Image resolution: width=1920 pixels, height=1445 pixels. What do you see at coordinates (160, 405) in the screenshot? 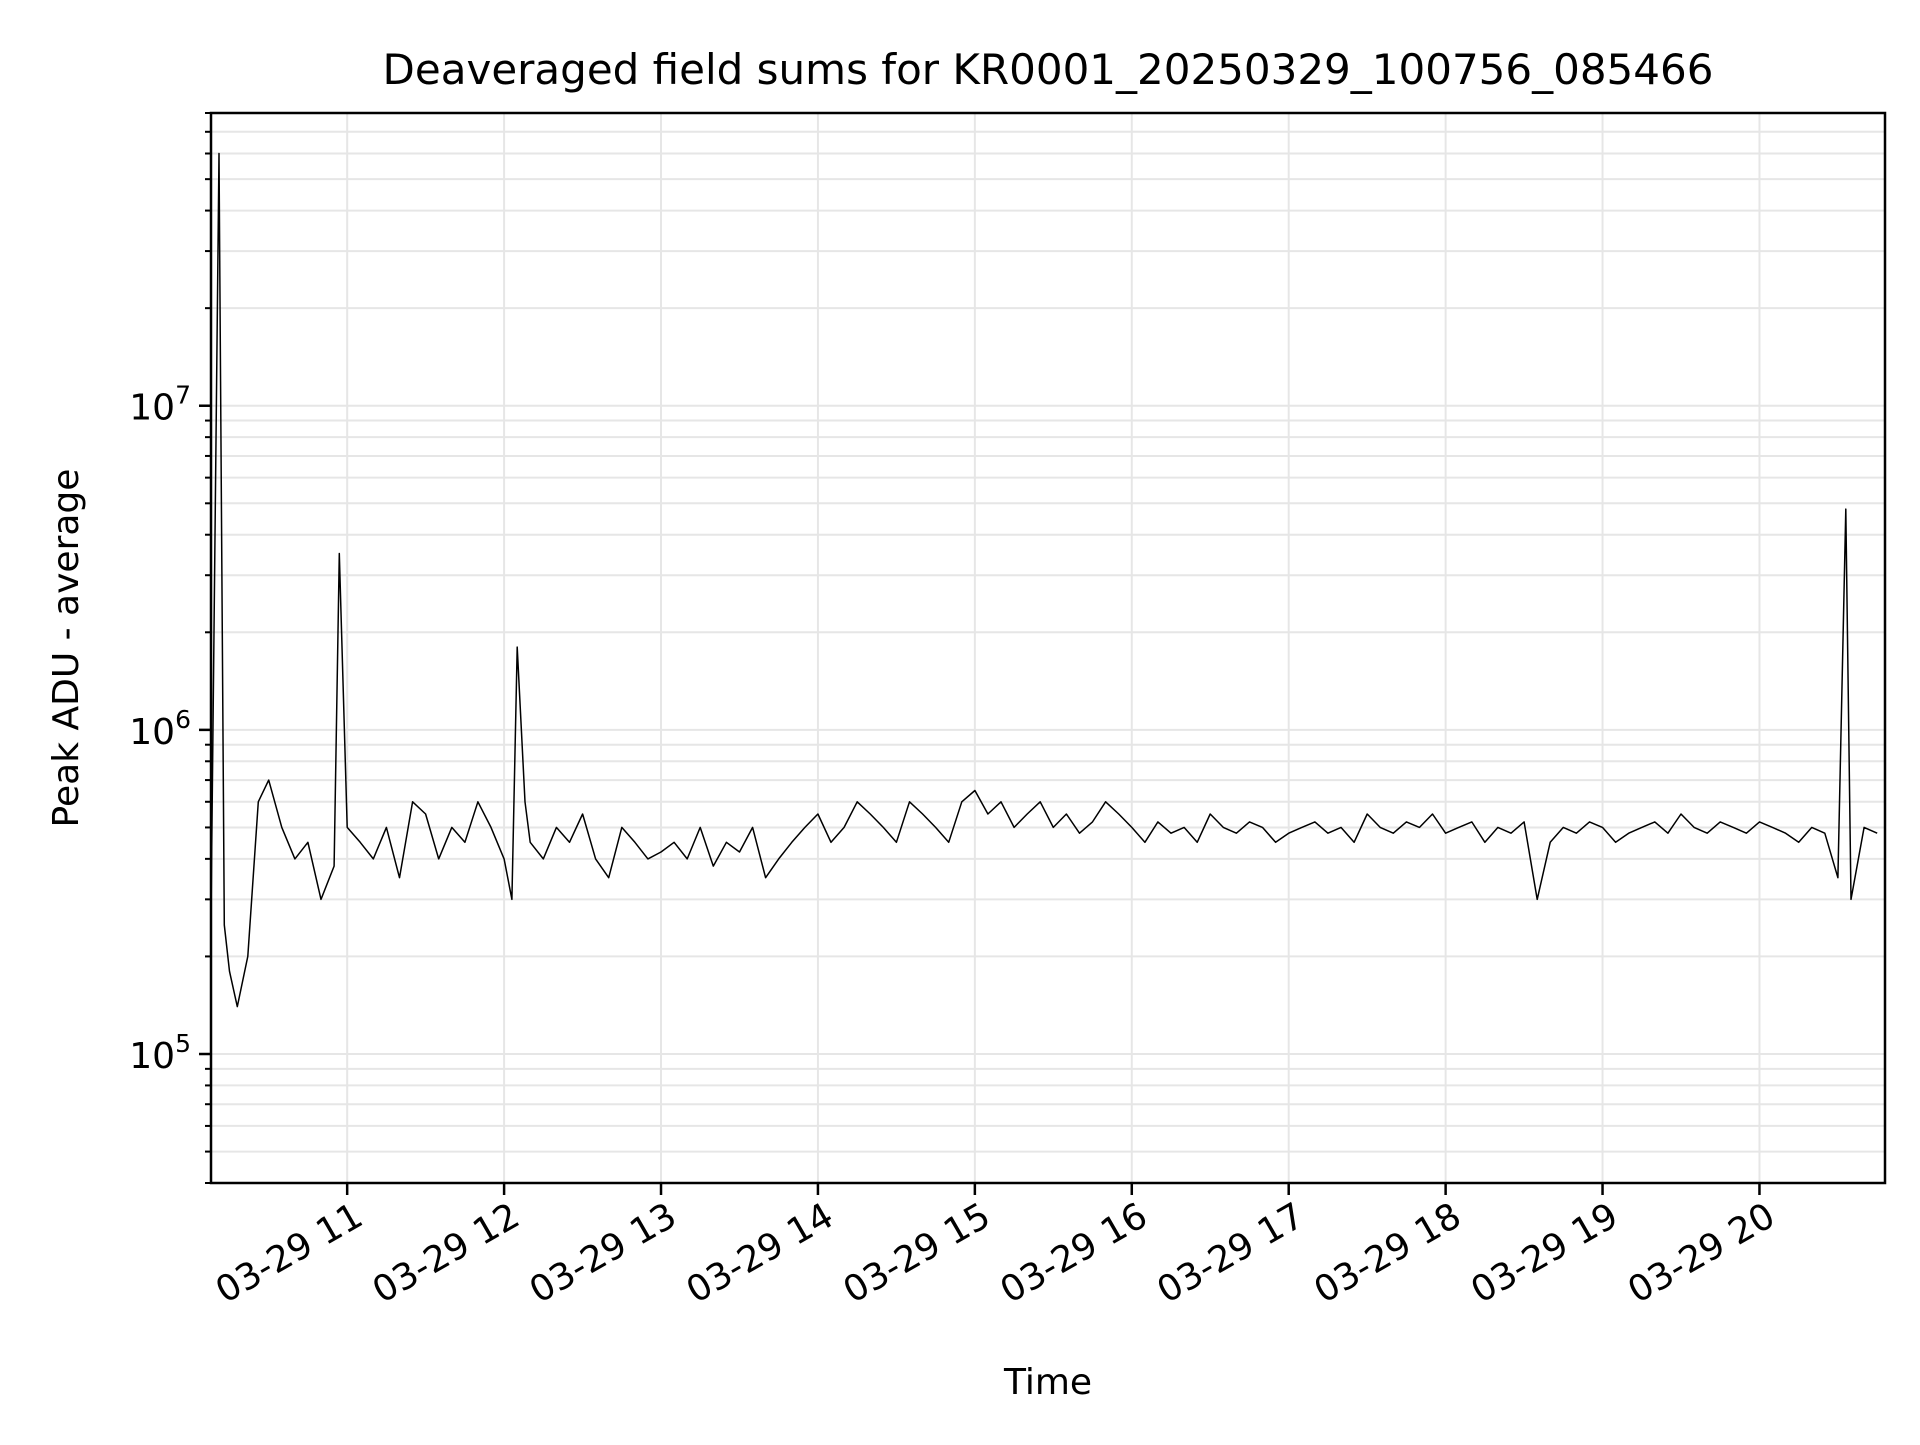
I see `y-tick-label: 10⁷` at bounding box center [160, 405].